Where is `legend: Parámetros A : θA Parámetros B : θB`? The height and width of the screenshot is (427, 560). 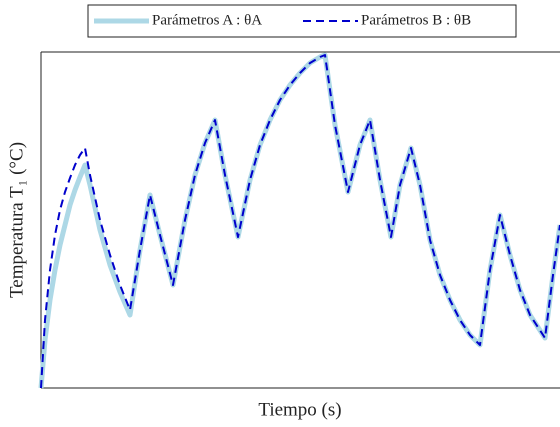
legend: Parámetros A : θA Parámetros B : θB is located at coordinates (302, 21).